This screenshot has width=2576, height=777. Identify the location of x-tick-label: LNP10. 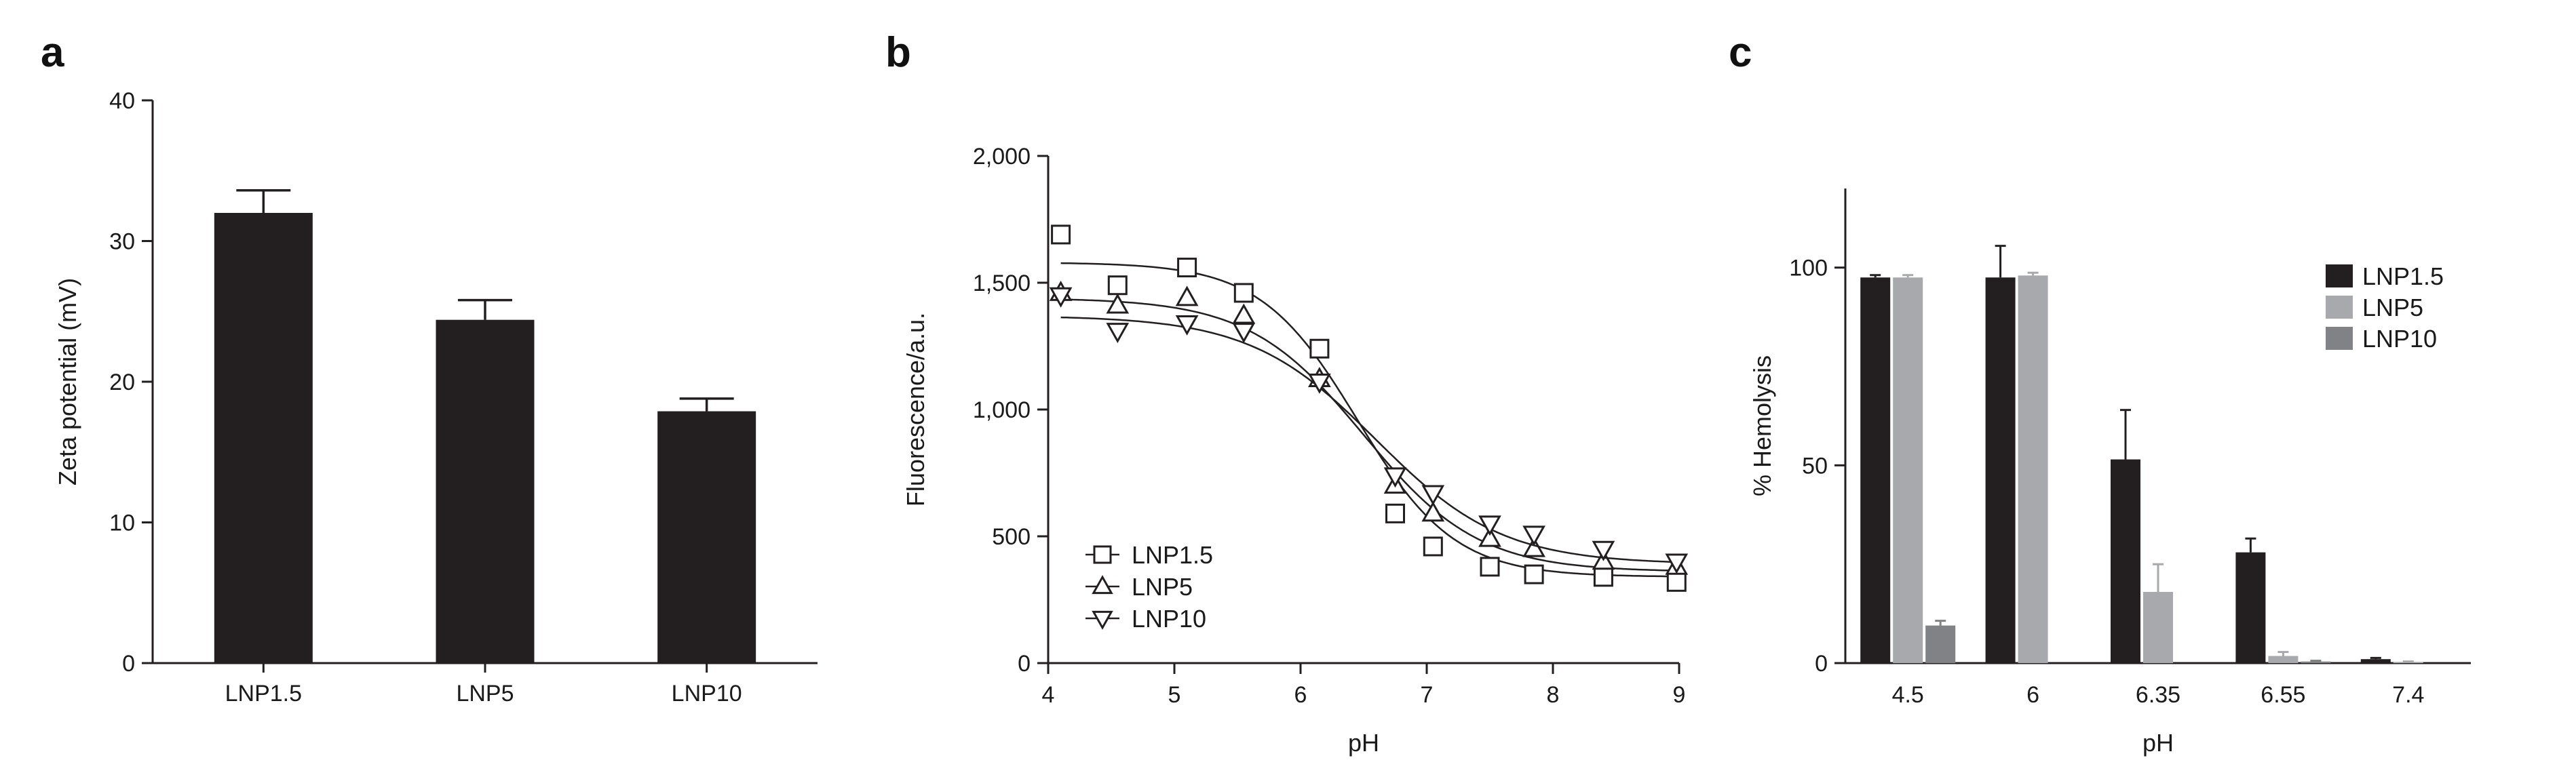
(707, 693).